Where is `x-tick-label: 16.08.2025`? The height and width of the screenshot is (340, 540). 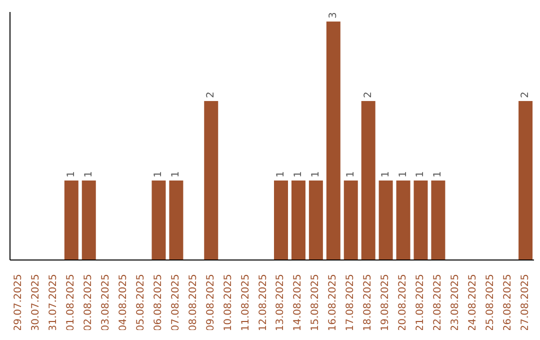
x-tick-label: 16.08.2025 is located at coordinates (333, 303).